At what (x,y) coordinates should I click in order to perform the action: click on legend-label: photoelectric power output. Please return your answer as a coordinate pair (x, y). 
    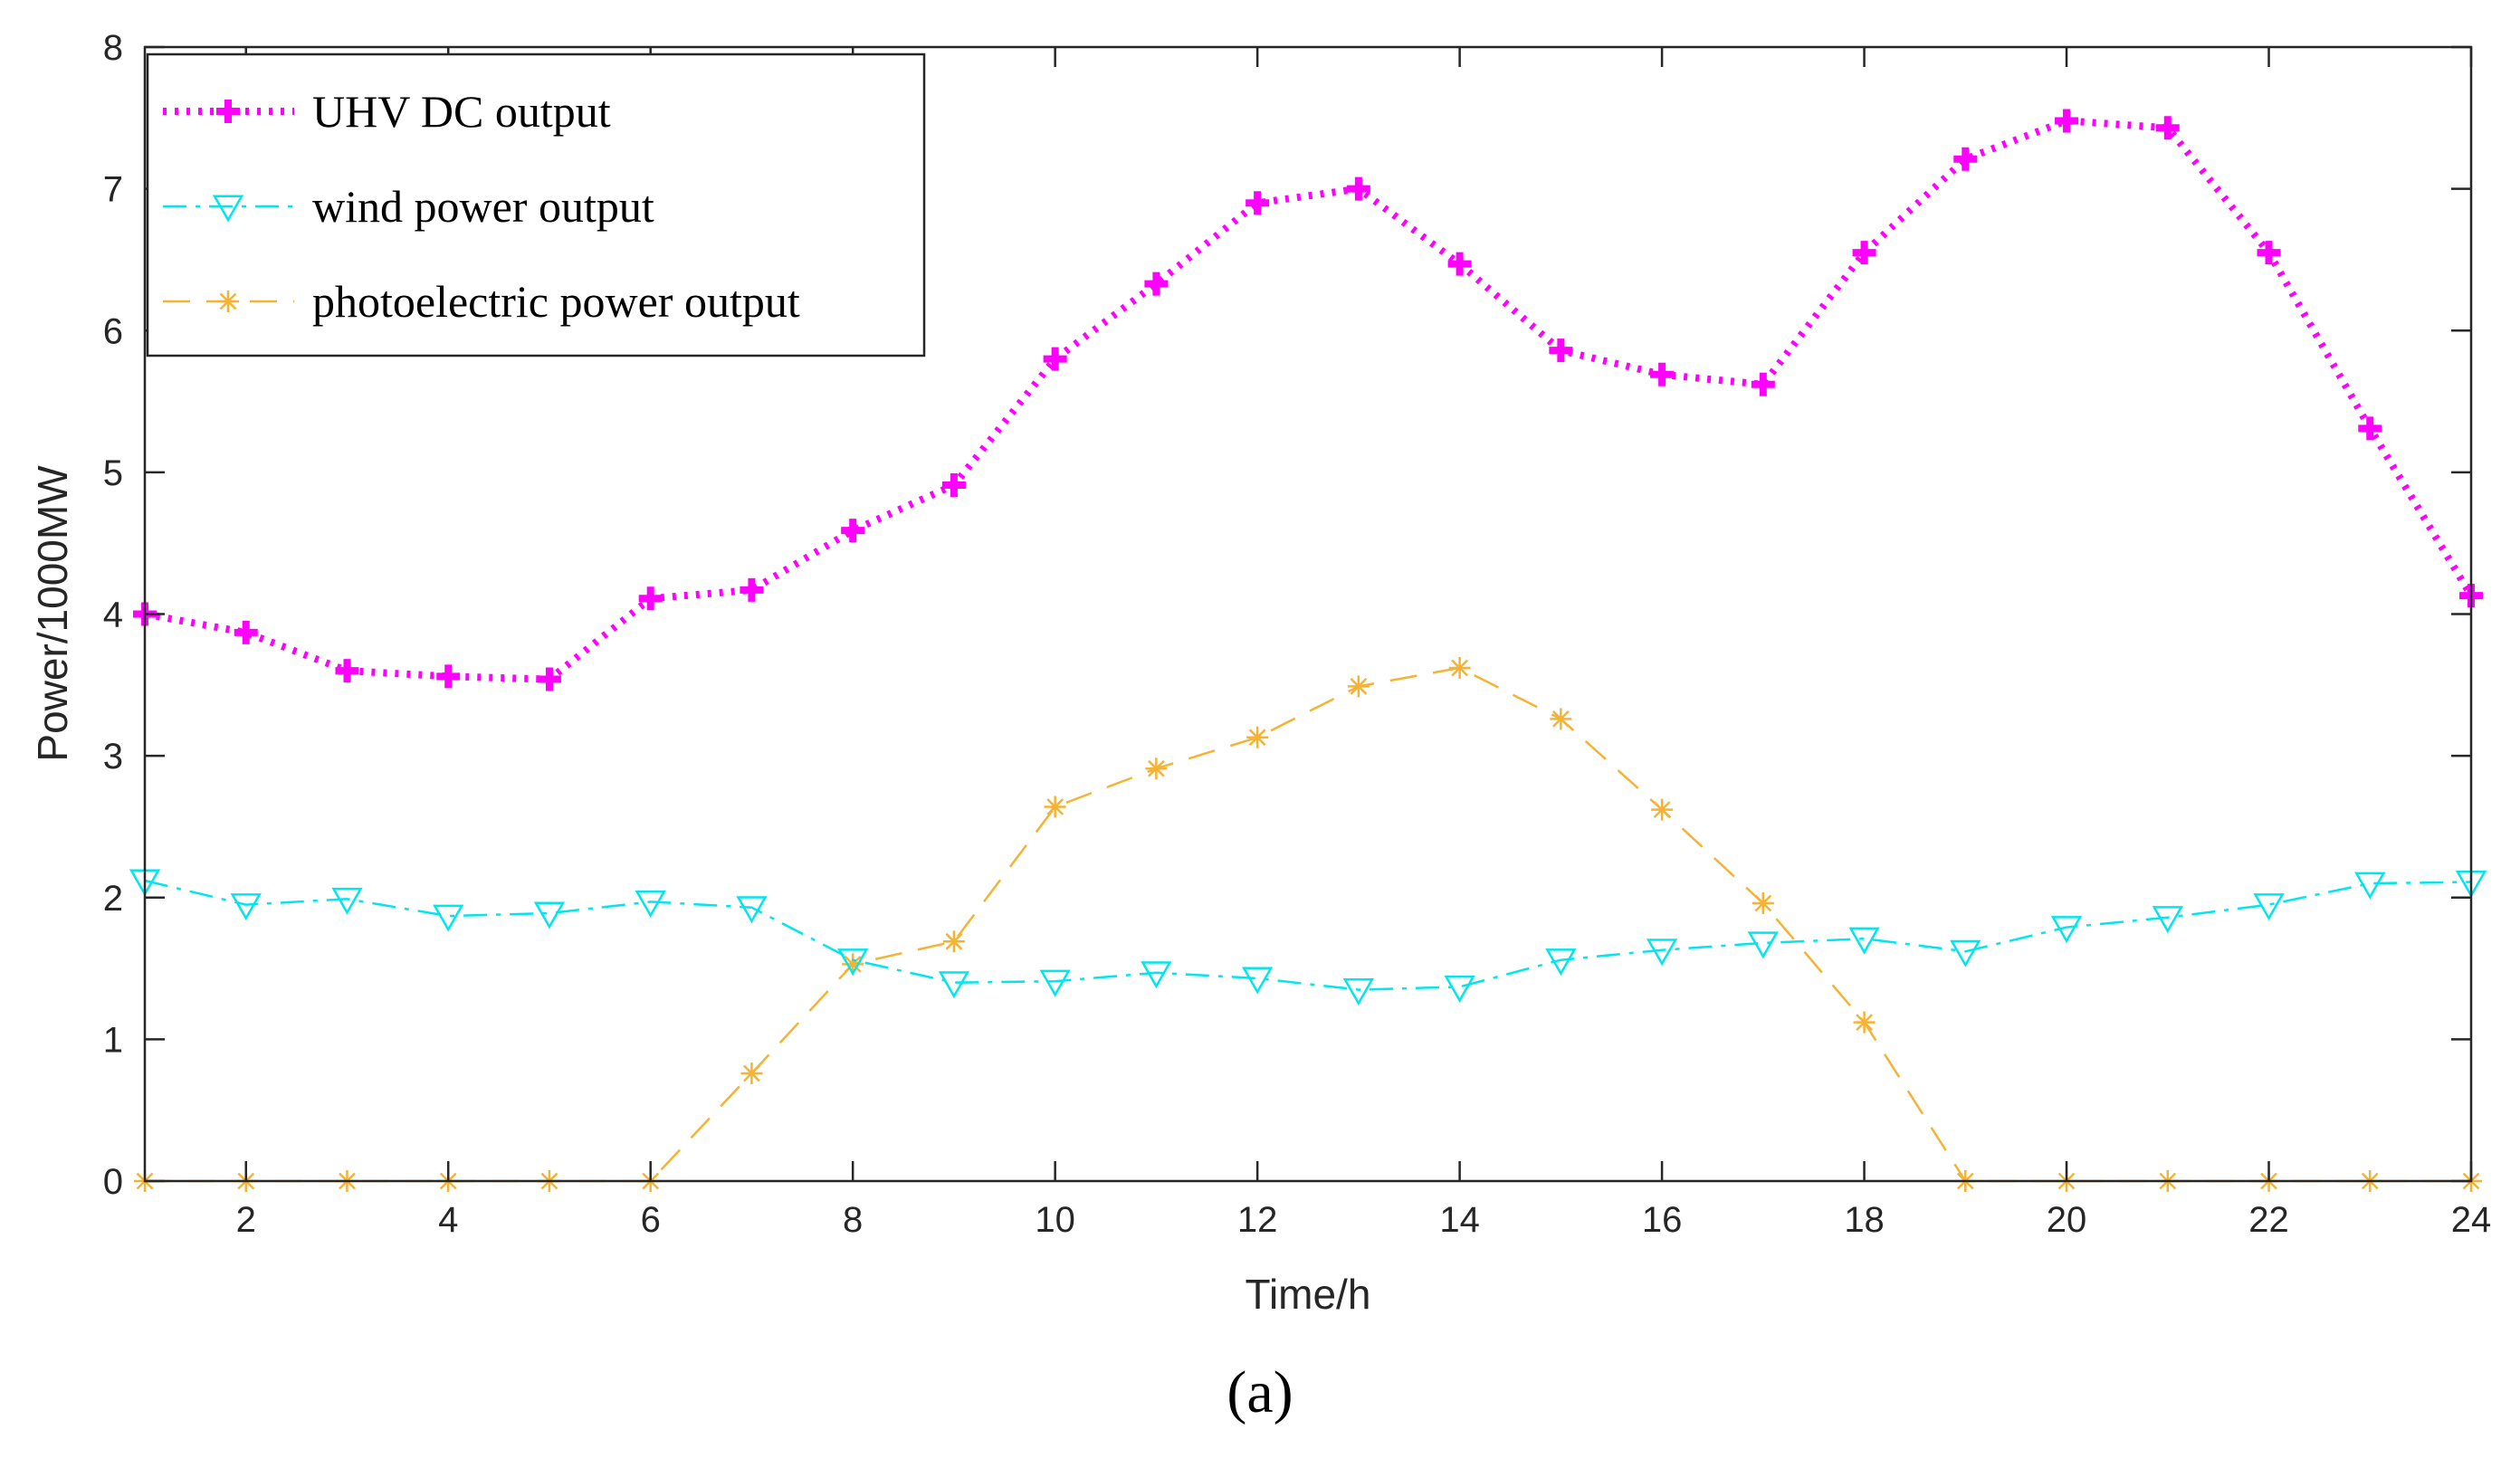
    Looking at the image, I should click on (556, 302).